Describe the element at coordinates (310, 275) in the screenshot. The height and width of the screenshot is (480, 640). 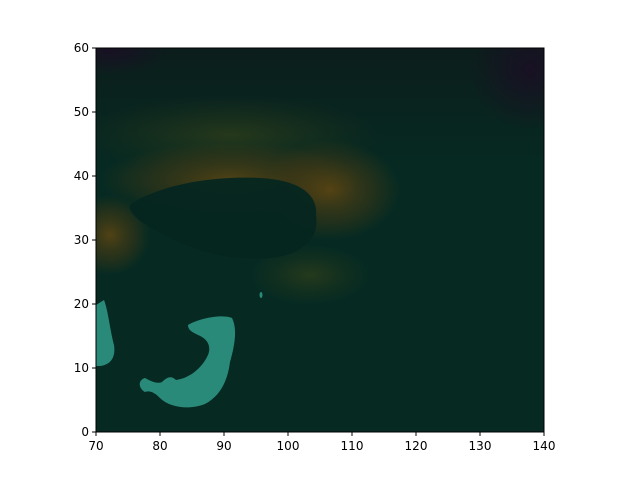
I see `olive-south` at that location.